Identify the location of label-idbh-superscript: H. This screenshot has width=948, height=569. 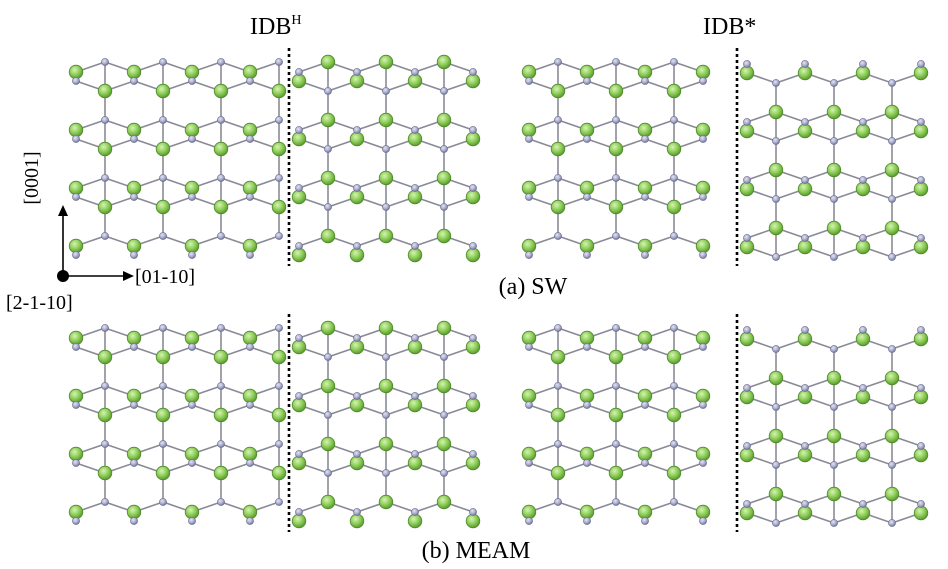
(296, 20).